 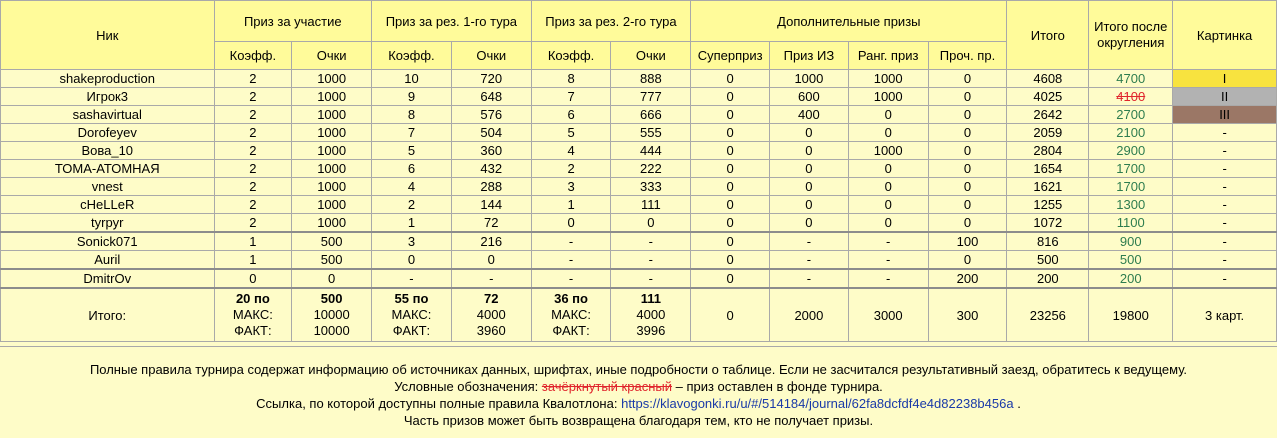 What do you see at coordinates (651, 150) in the screenshot?
I see `cell-round2-points: 444` at bounding box center [651, 150].